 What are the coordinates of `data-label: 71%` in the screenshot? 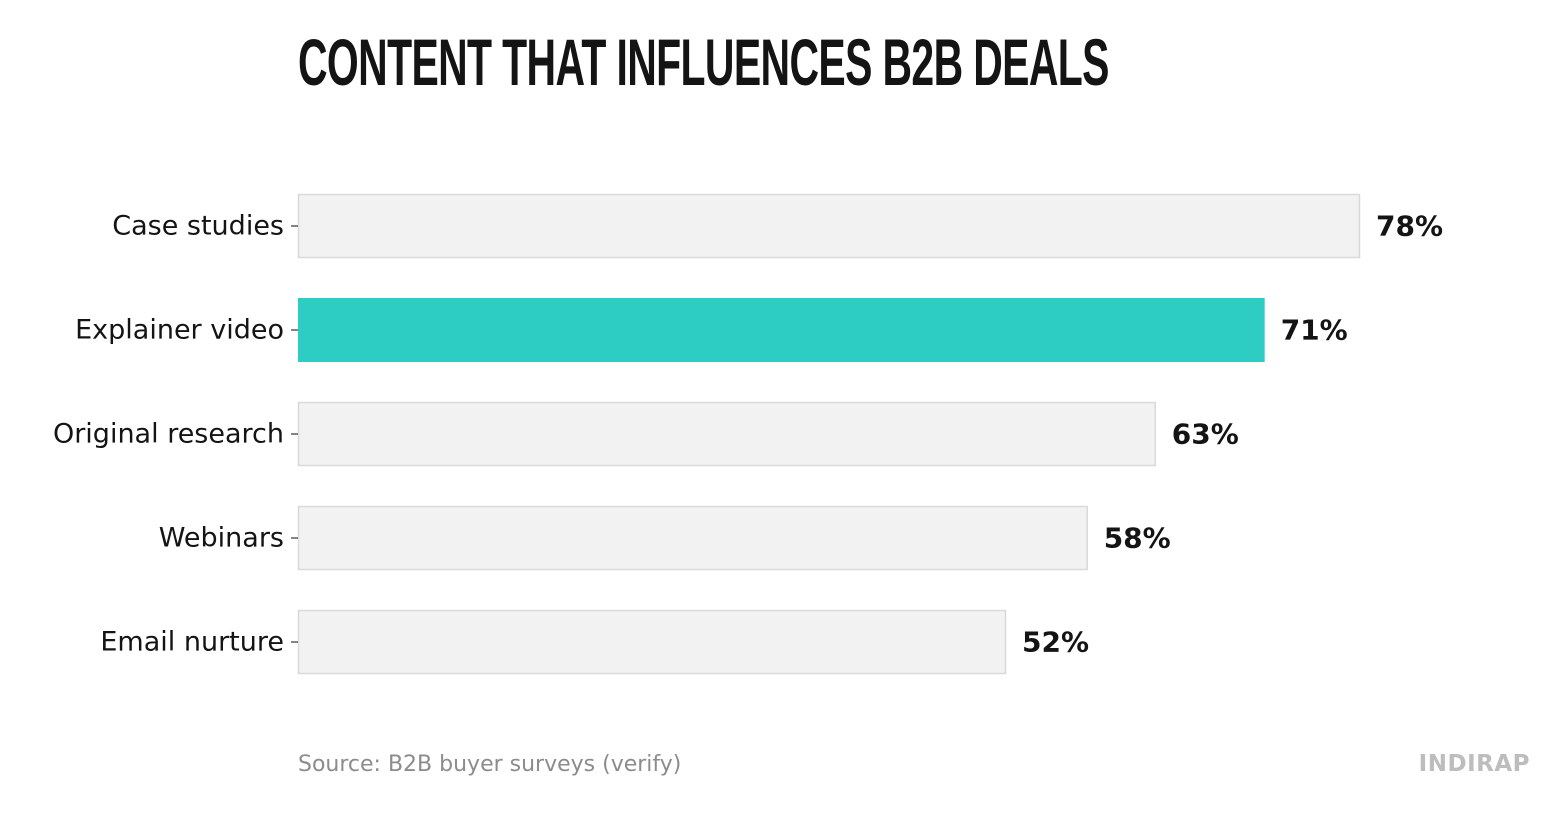 It's located at (1314, 330).